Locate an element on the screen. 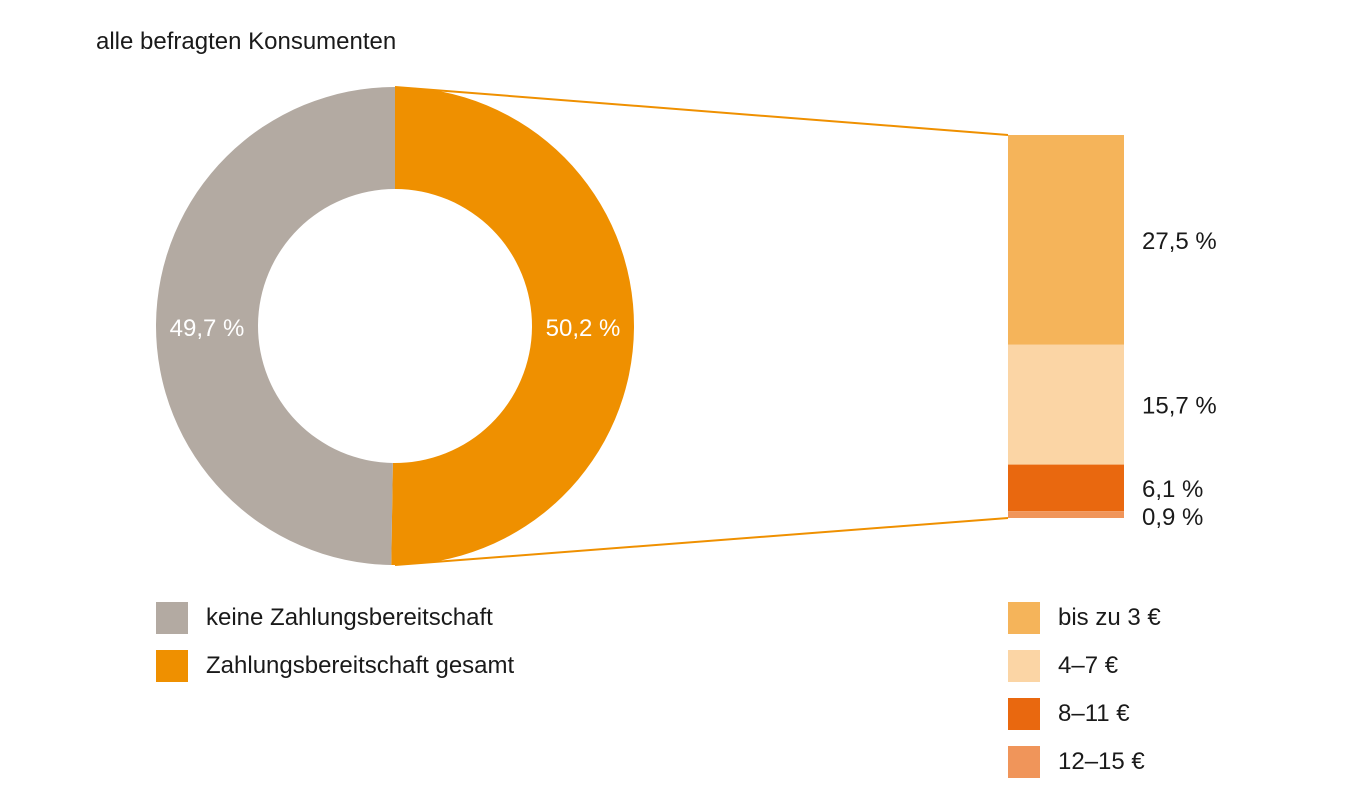 The image size is (1356, 808). legend-item-12-15: 12–15 € is located at coordinates (1084, 762).